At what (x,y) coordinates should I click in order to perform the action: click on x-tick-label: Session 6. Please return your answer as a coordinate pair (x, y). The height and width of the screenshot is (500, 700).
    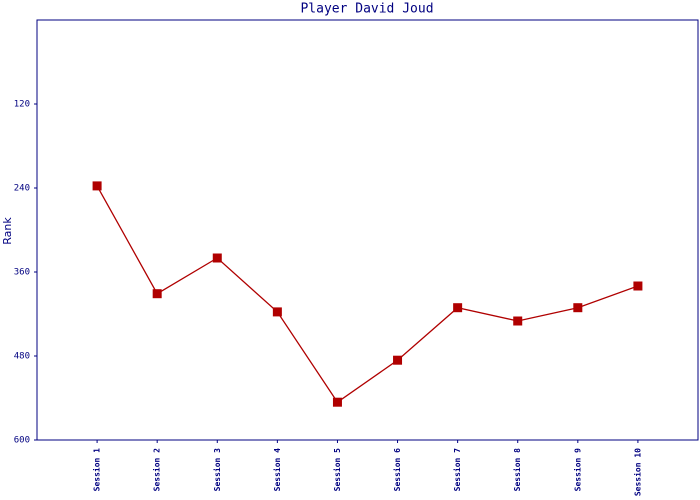
    Looking at the image, I should click on (397, 470).